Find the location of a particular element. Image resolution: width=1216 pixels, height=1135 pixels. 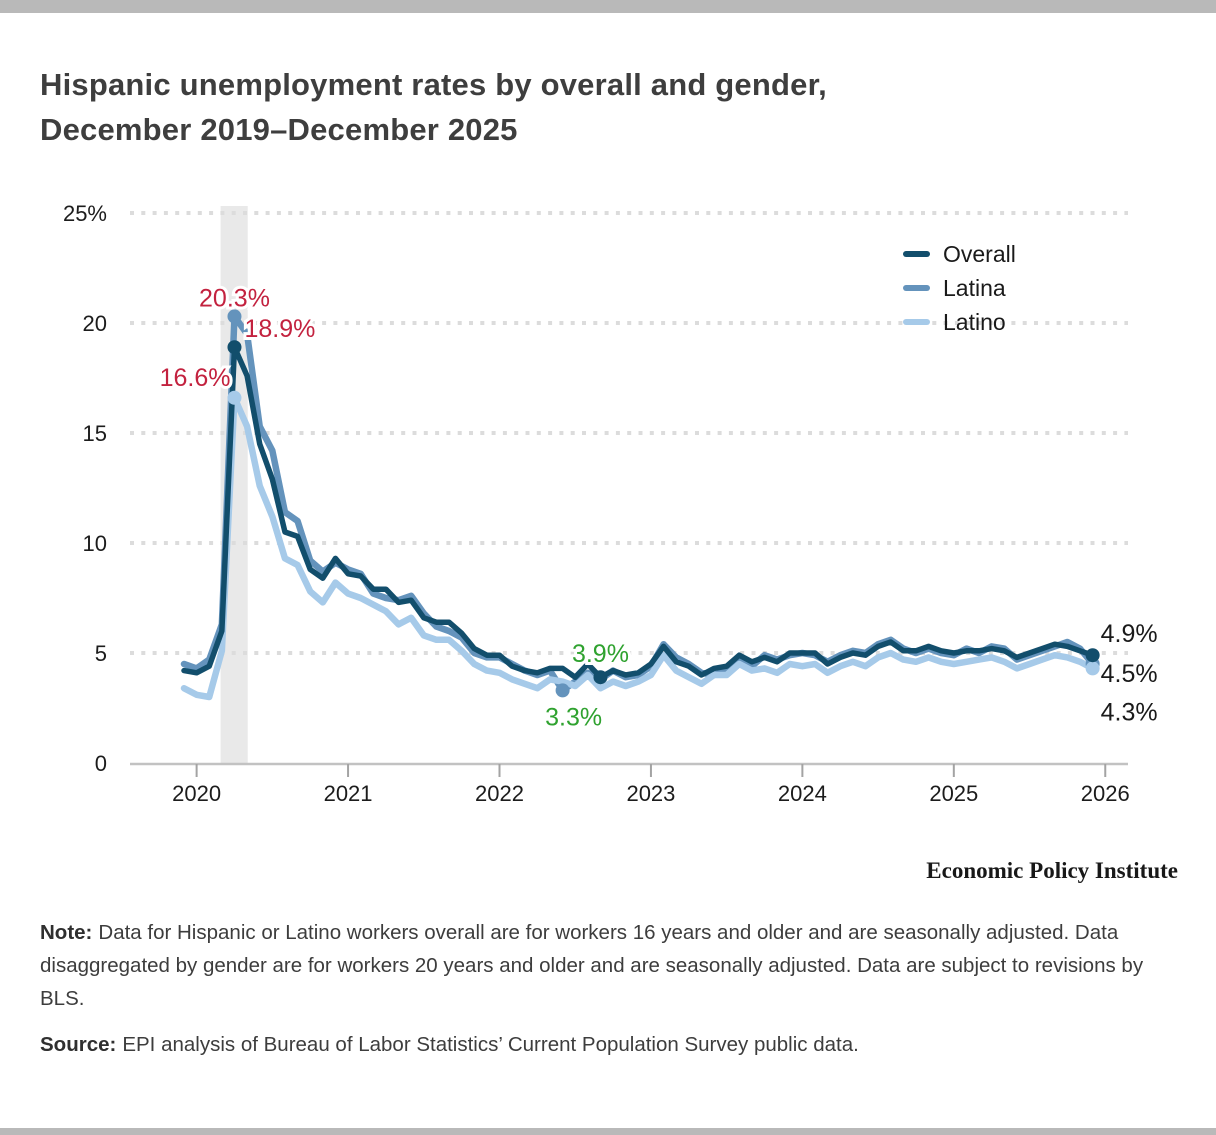

chart-legend: Overall Latina Latino is located at coordinates (959, 288).